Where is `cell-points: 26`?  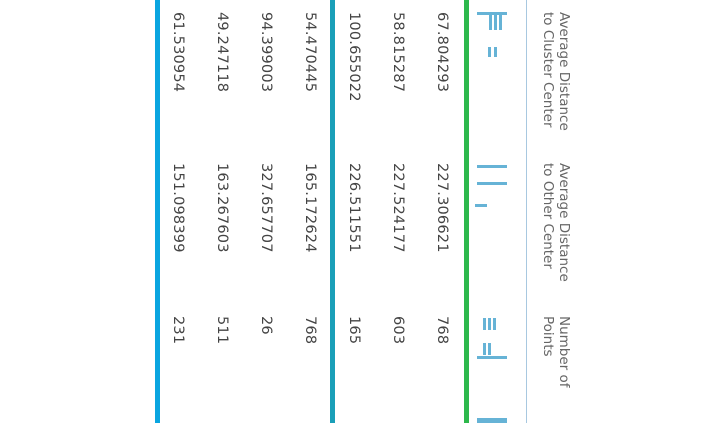
cell-points: 26 is located at coordinates (266, 325).